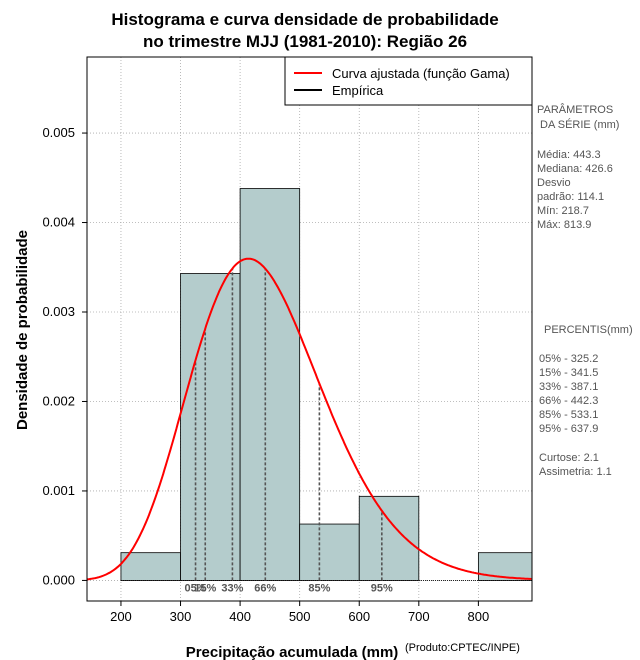 The height and width of the screenshot is (660, 640). What do you see at coordinates (359, 616) in the screenshot?
I see `x-tick-label: 600` at bounding box center [359, 616].